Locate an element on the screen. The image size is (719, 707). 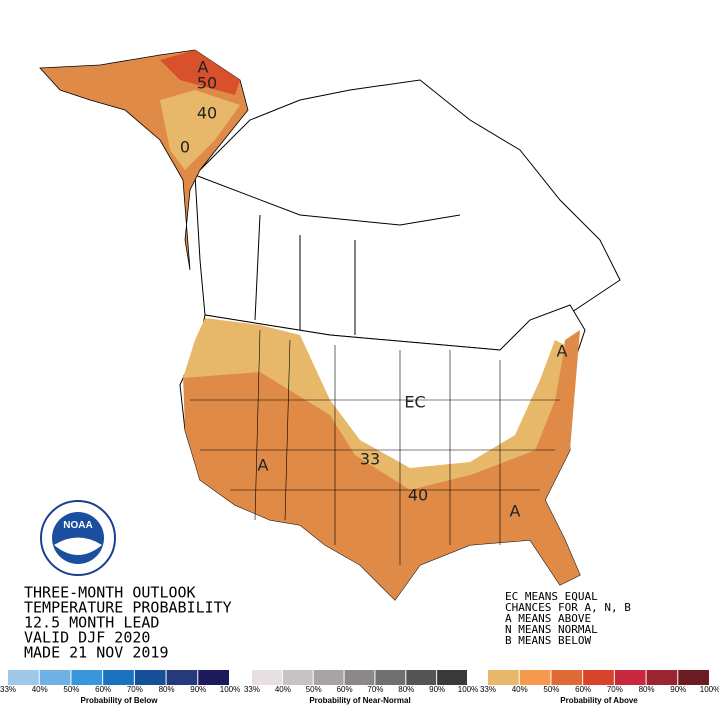
title-line: VALID DJF 2020 is located at coordinates (87, 638).